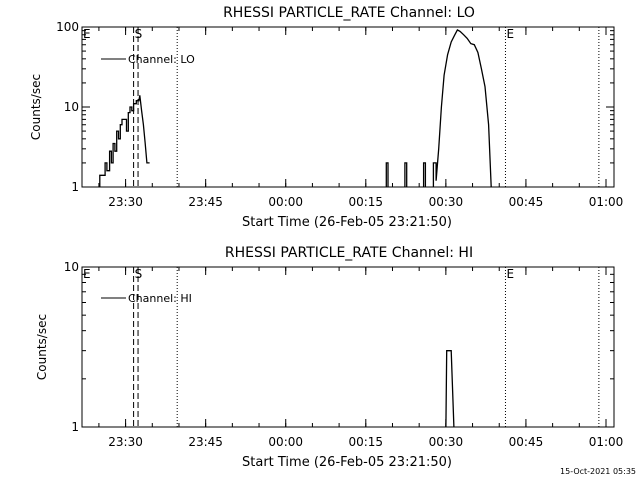 The height and width of the screenshot is (480, 640). I want to click on legend: Channel: LO, so click(148, 59).